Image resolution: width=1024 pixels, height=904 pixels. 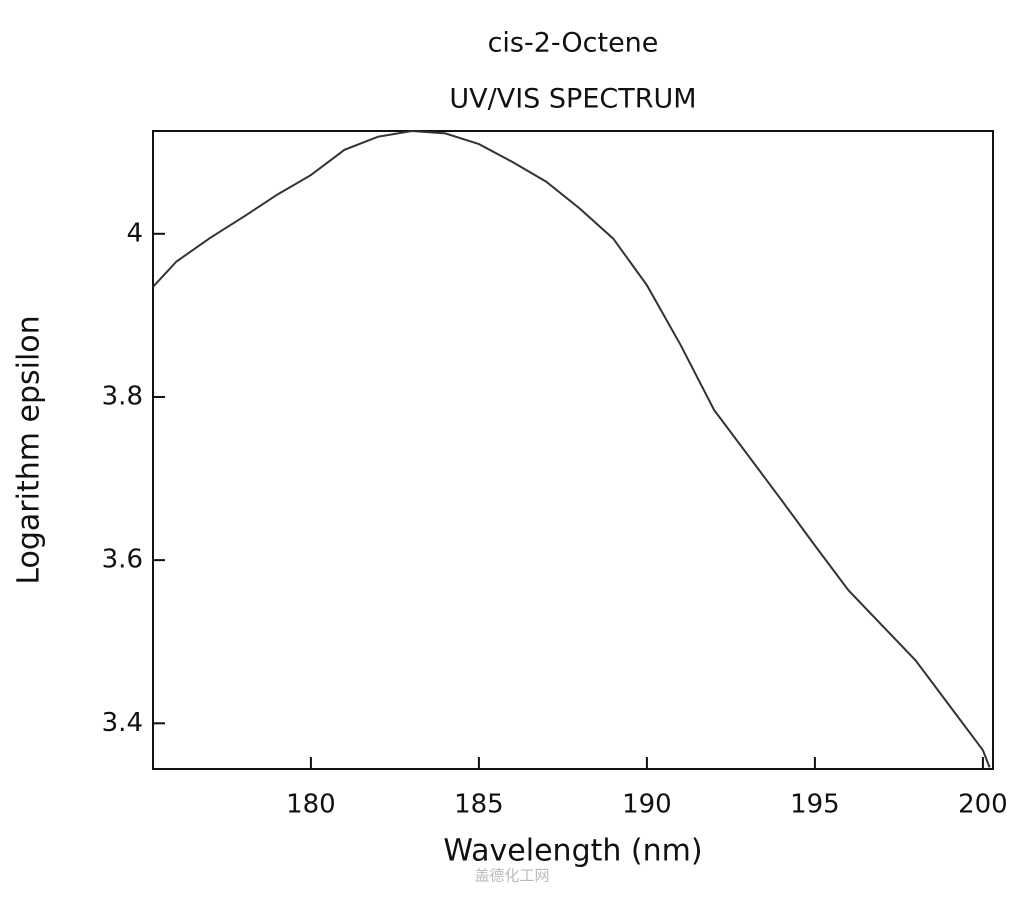 I want to click on y-axis-label: Logarithm epsilon, so click(x=29, y=449).